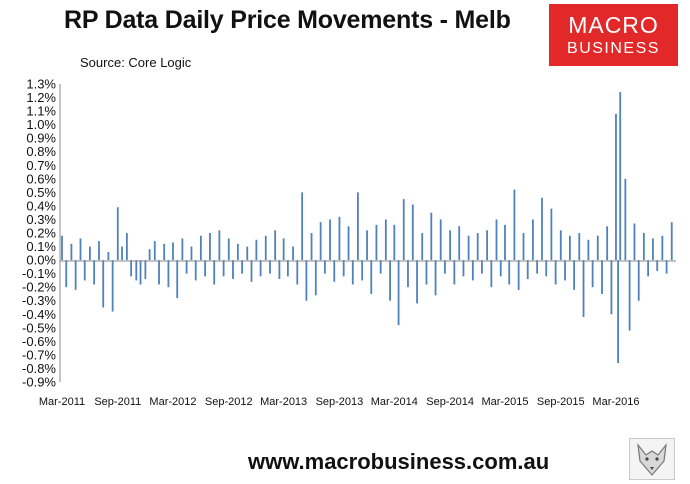  I want to click on y-tick-label: 0.8%, so click(41, 151).